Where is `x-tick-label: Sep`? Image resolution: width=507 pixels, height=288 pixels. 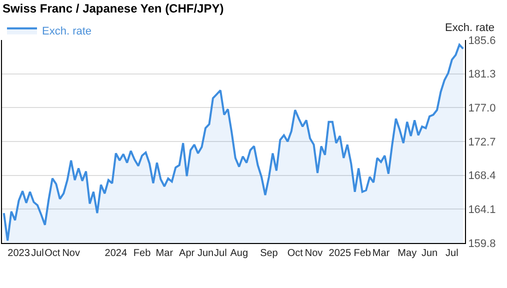
x-tick-label: Sep is located at coordinates (269, 253).